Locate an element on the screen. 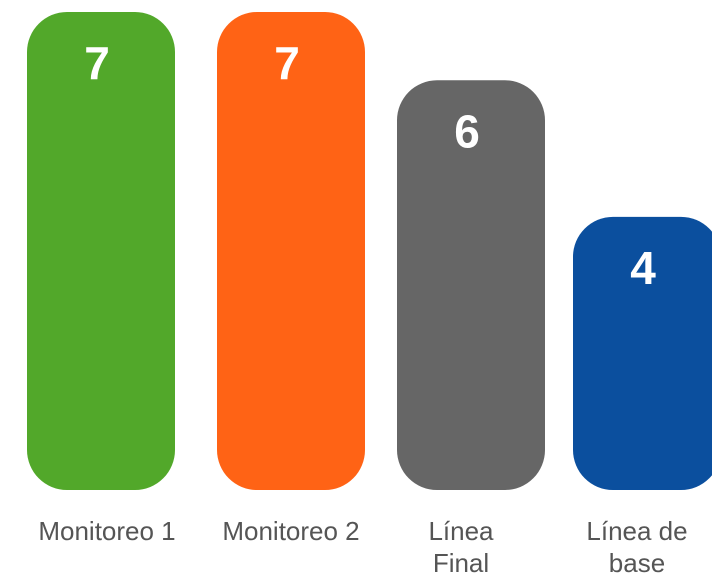  value-label: 6 is located at coordinates (467, 131).